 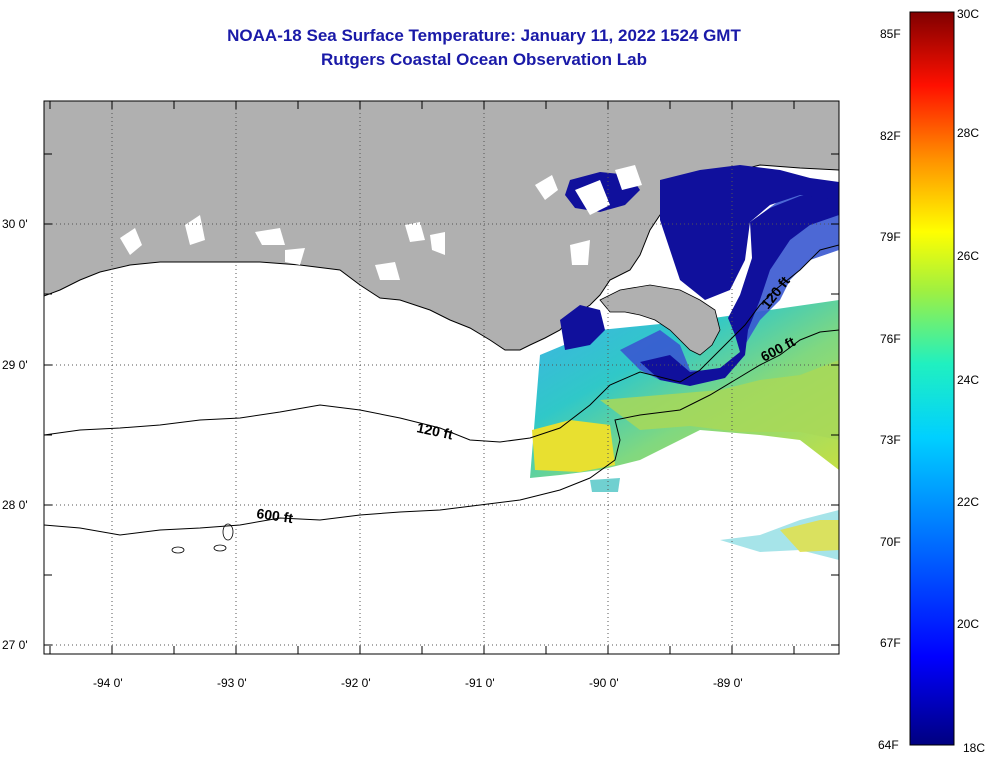 I want to click on colorbar-label-73f: 73F, so click(x=890, y=440).